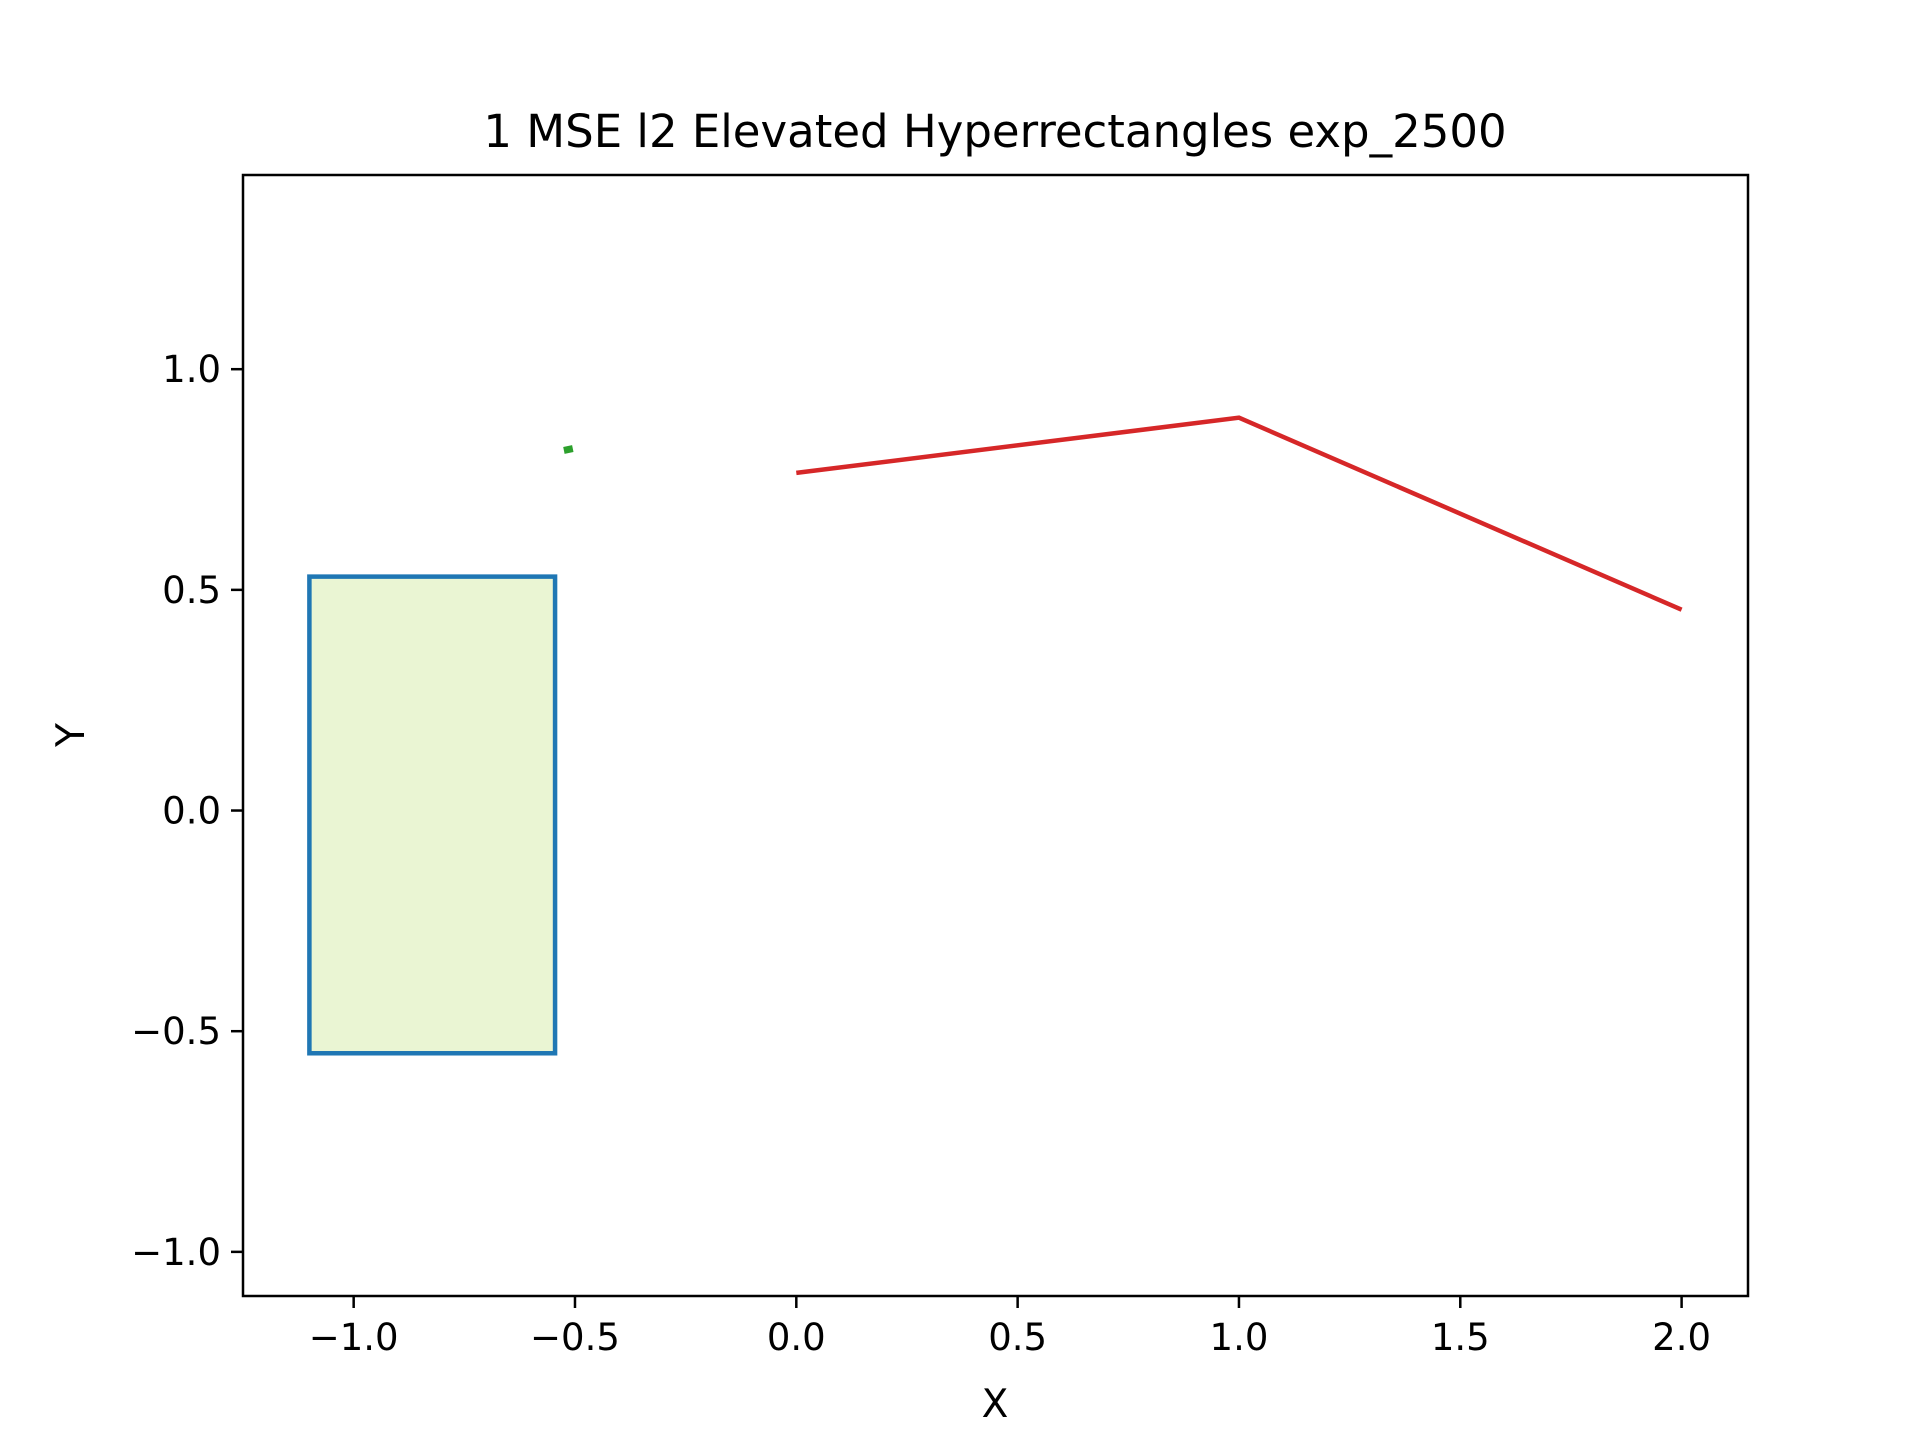 This screenshot has width=1920, height=1440. I want to click on y-tick-label: 1.0, so click(191, 369).